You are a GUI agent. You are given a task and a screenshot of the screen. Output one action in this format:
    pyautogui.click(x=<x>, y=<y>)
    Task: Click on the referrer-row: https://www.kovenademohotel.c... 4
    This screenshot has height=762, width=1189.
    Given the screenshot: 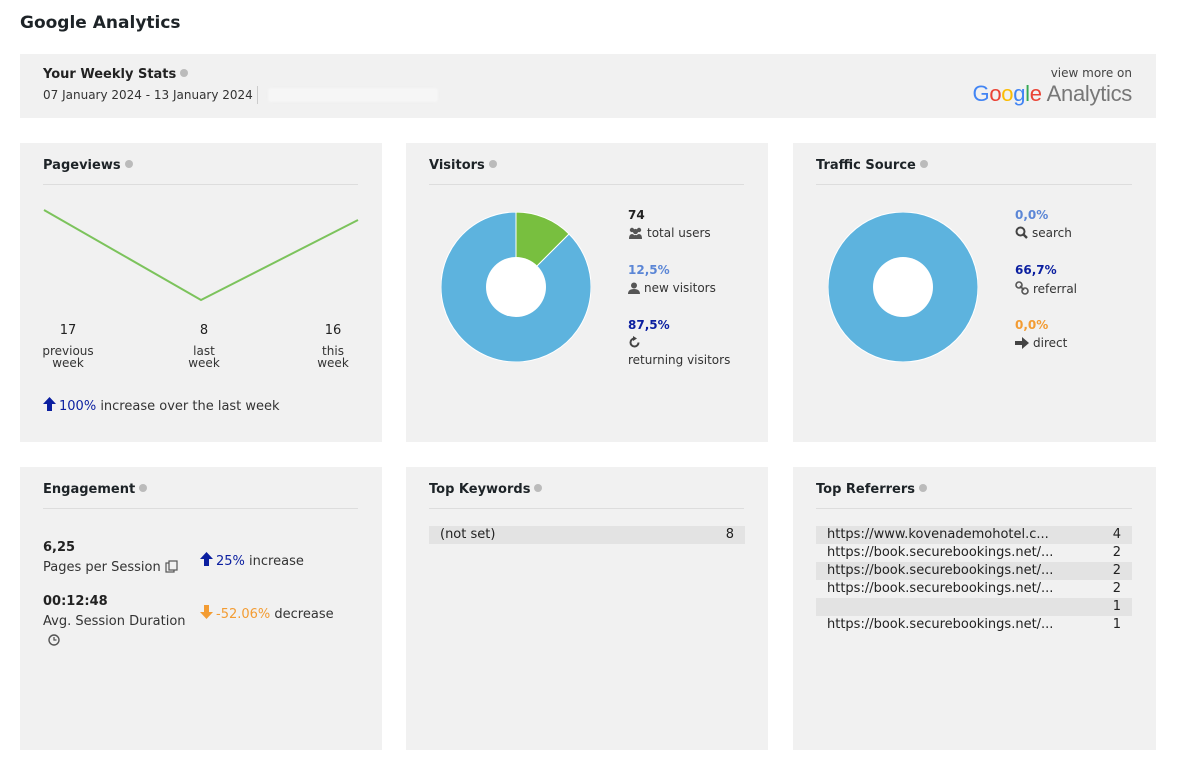 What is the action you would take?
    pyautogui.click(x=974, y=535)
    